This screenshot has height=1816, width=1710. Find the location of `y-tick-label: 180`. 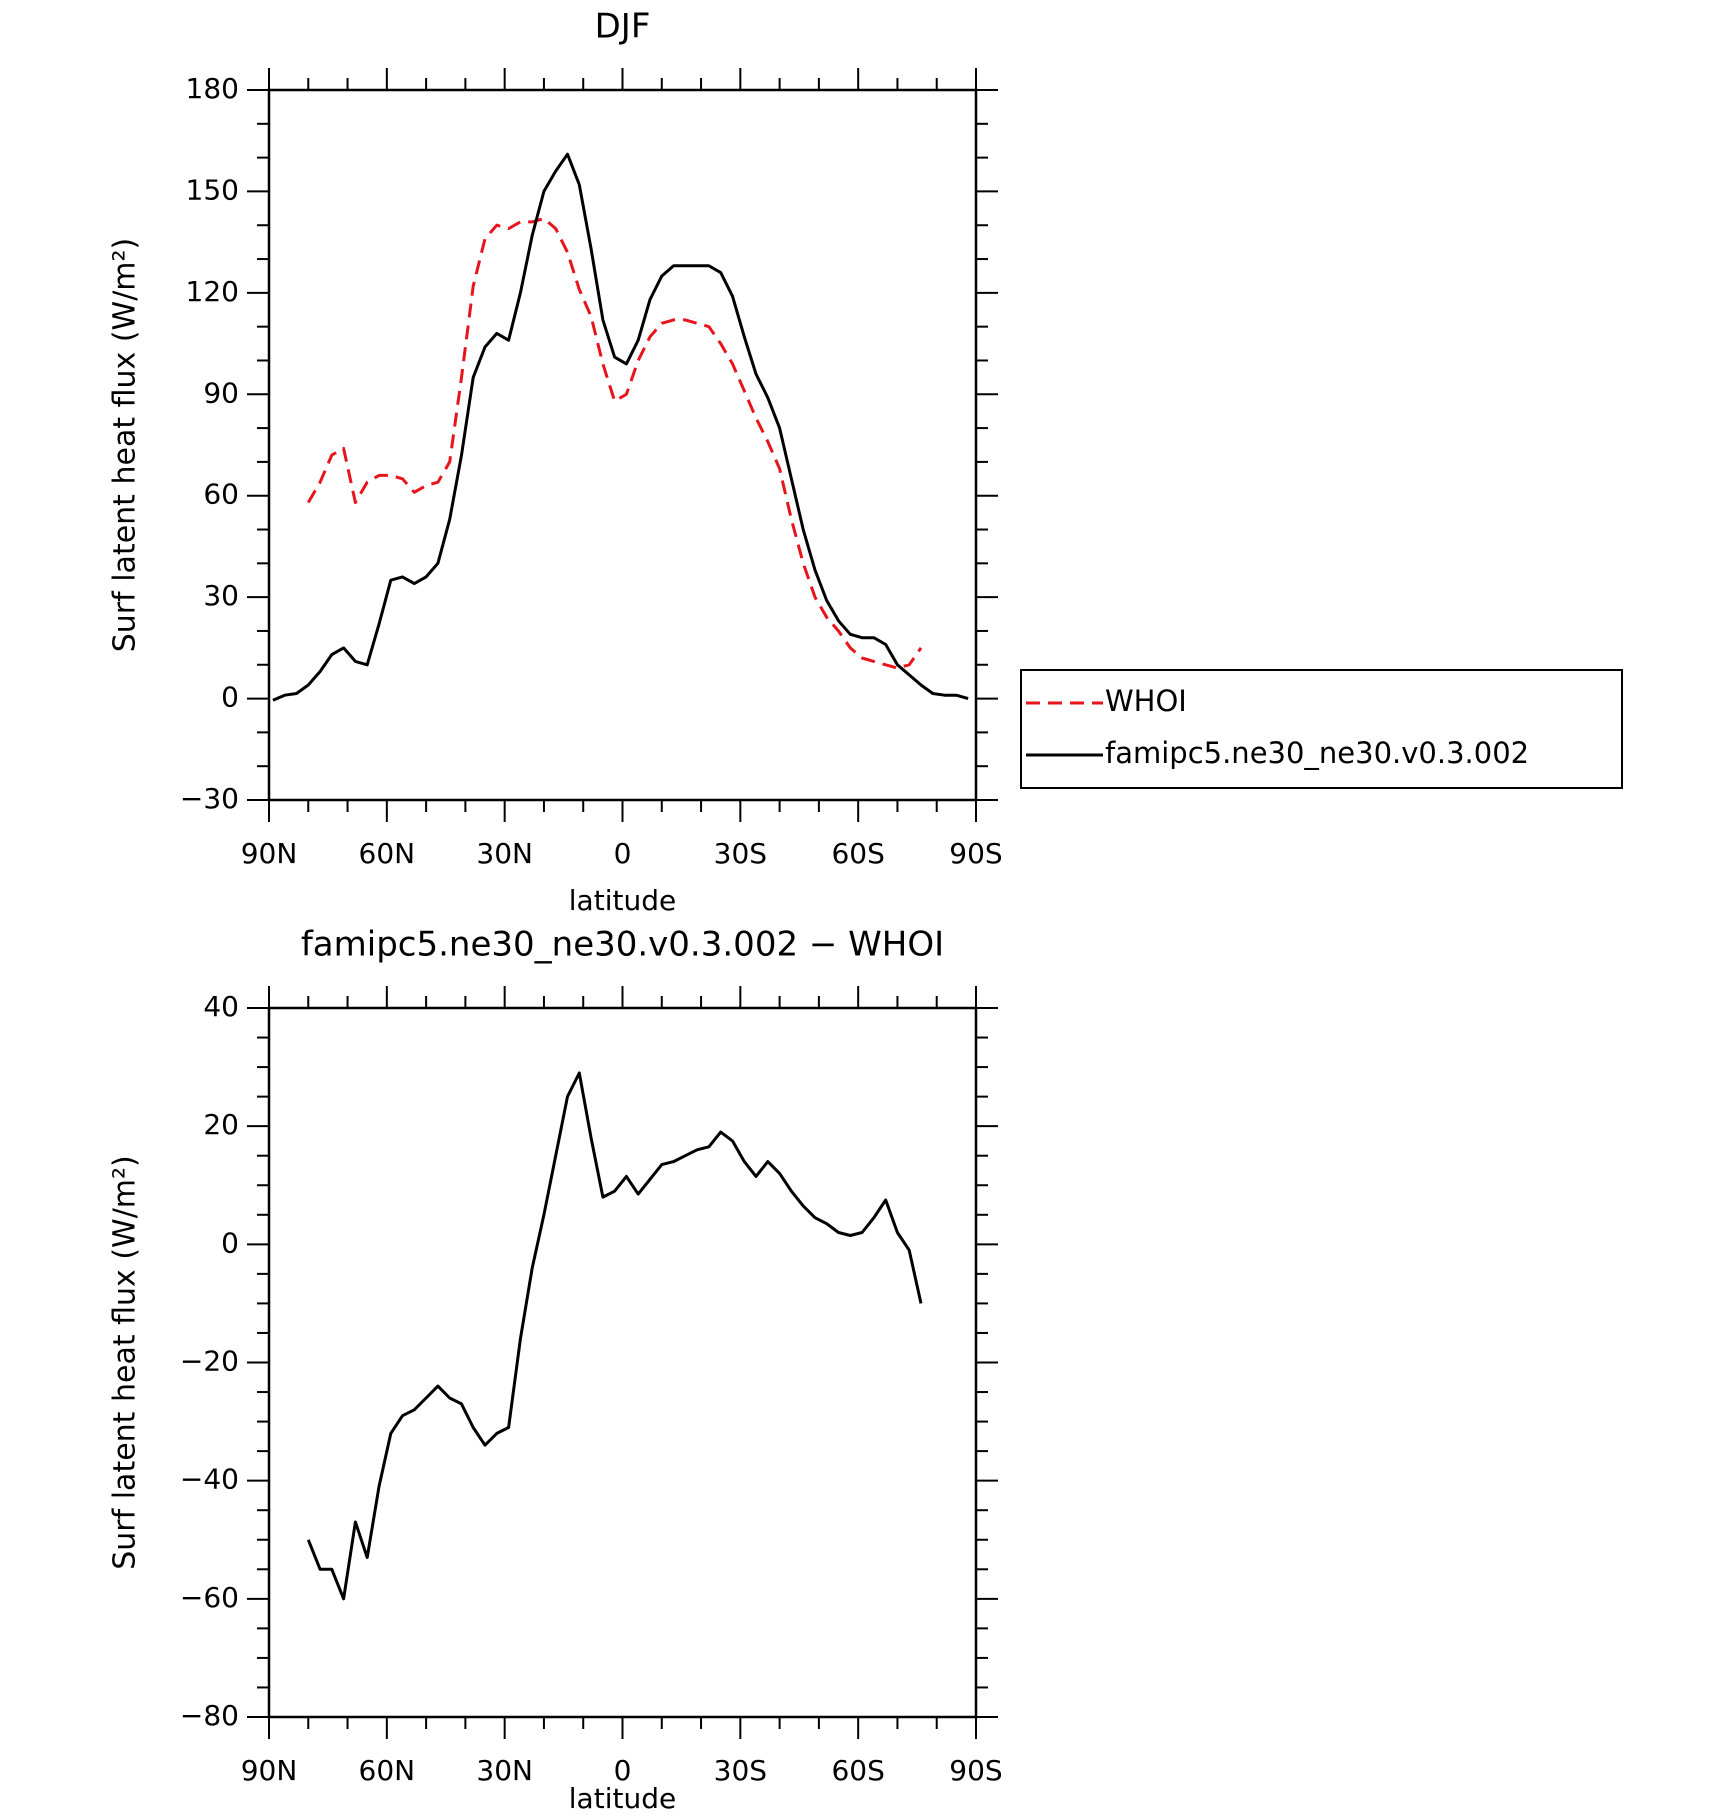

y-tick-label: 180 is located at coordinates (212, 88).